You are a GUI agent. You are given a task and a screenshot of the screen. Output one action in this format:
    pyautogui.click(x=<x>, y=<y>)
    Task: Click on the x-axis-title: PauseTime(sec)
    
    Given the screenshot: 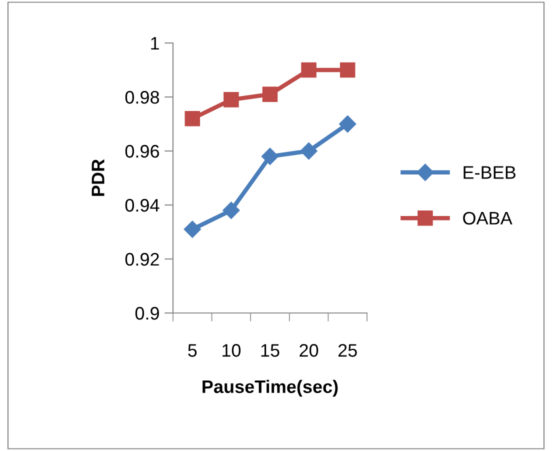 What is the action you would take?
    pyautogui.click(x=270, y=388)
    